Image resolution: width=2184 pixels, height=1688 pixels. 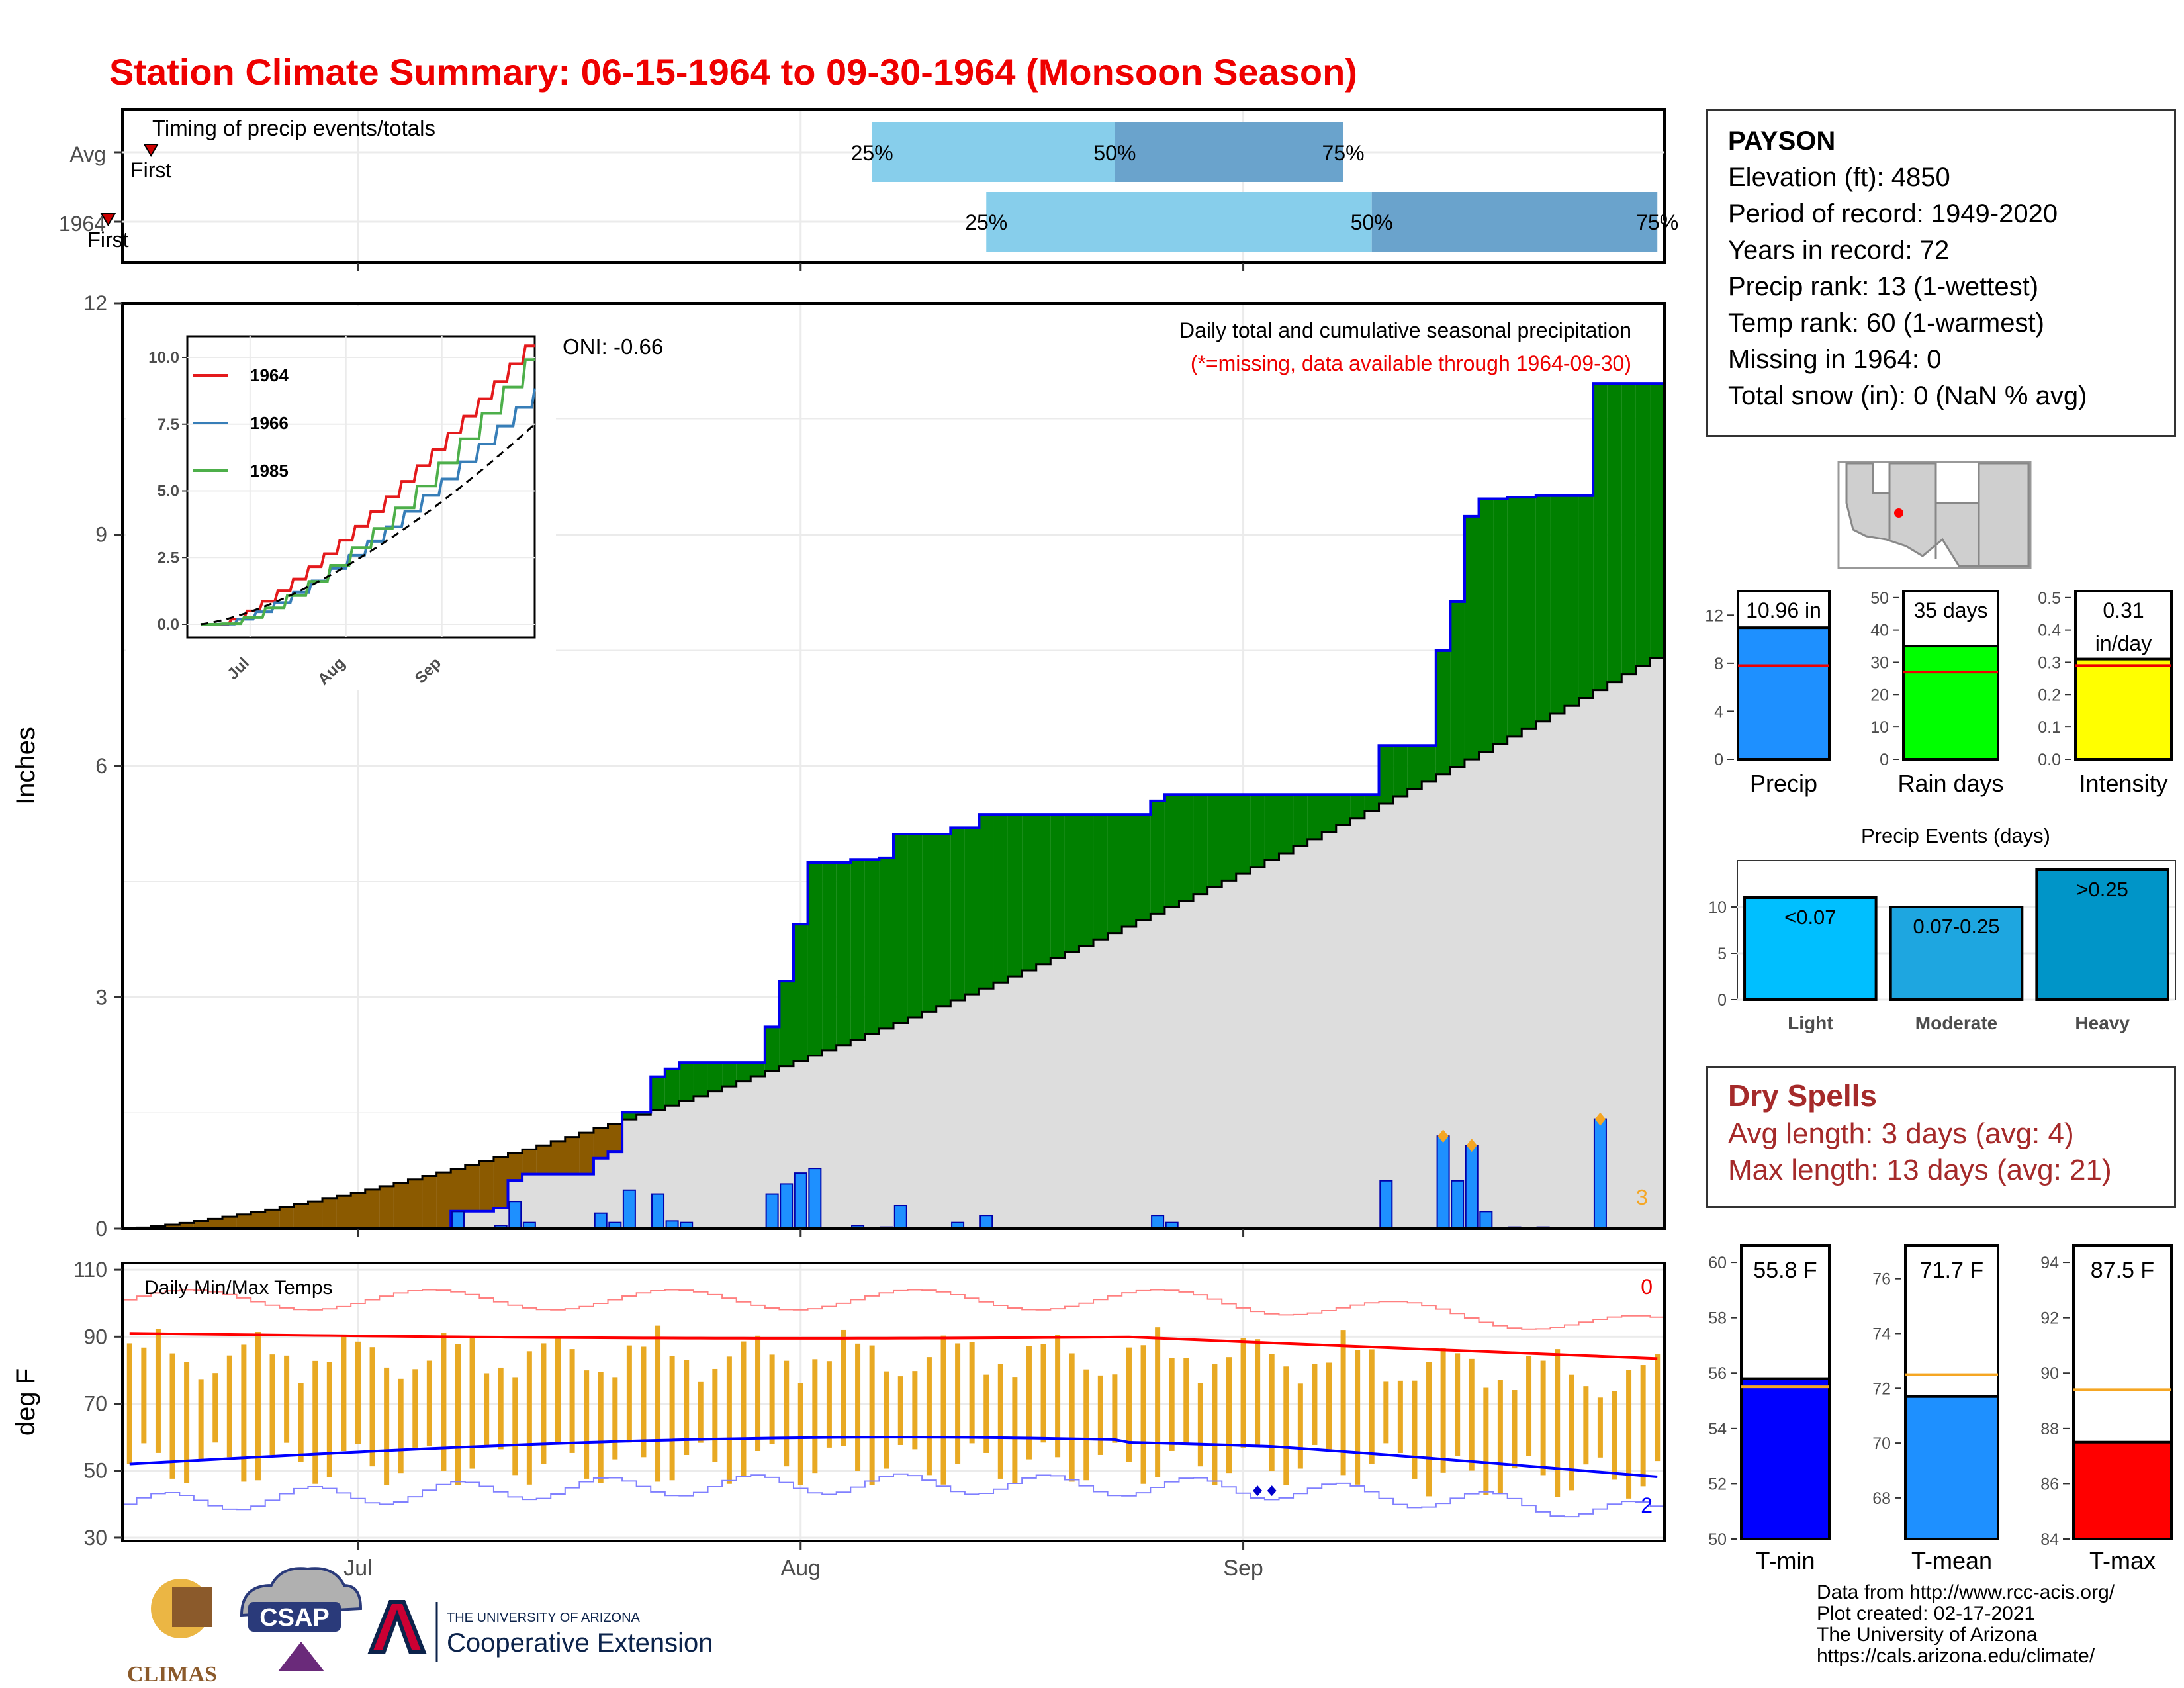 I want to click on temp-summary-y-tick-label: 56, so click(x=1718, y=1373).